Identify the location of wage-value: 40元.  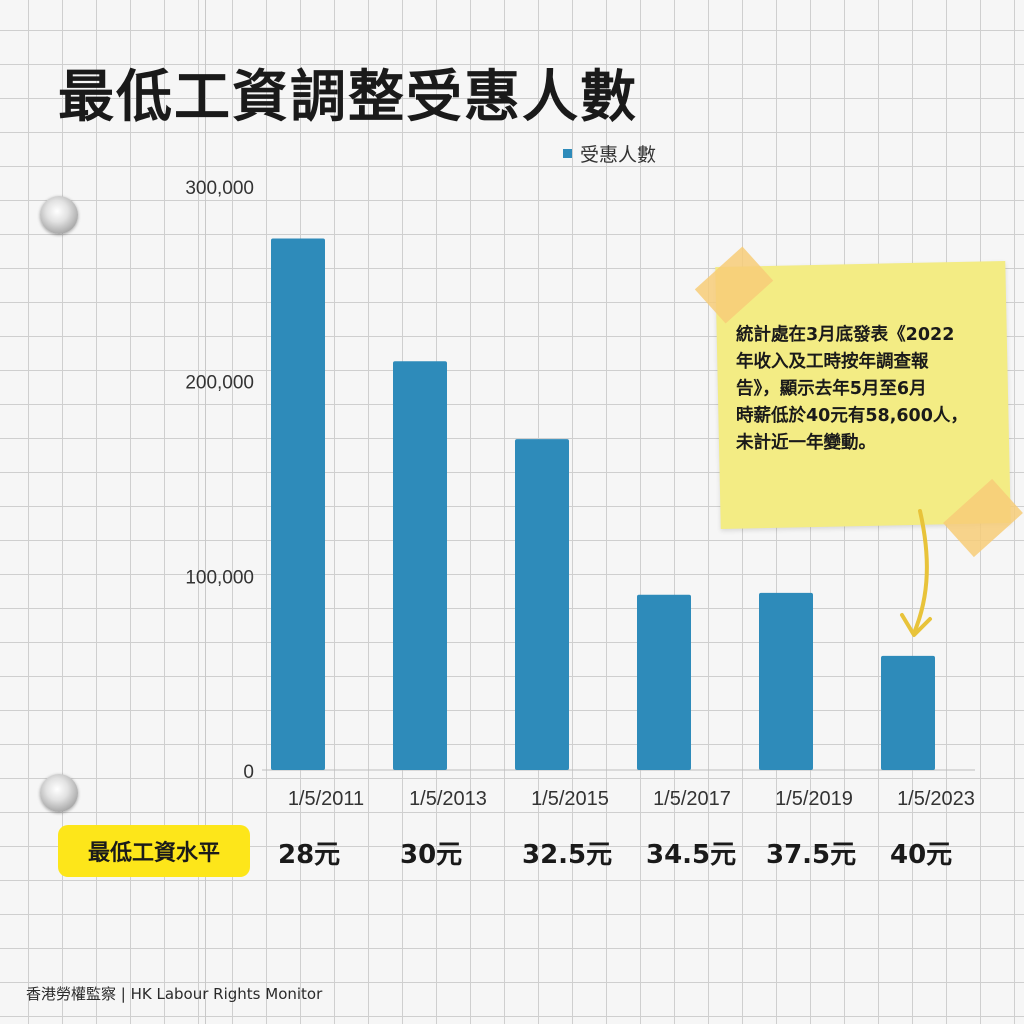
(921, 855).